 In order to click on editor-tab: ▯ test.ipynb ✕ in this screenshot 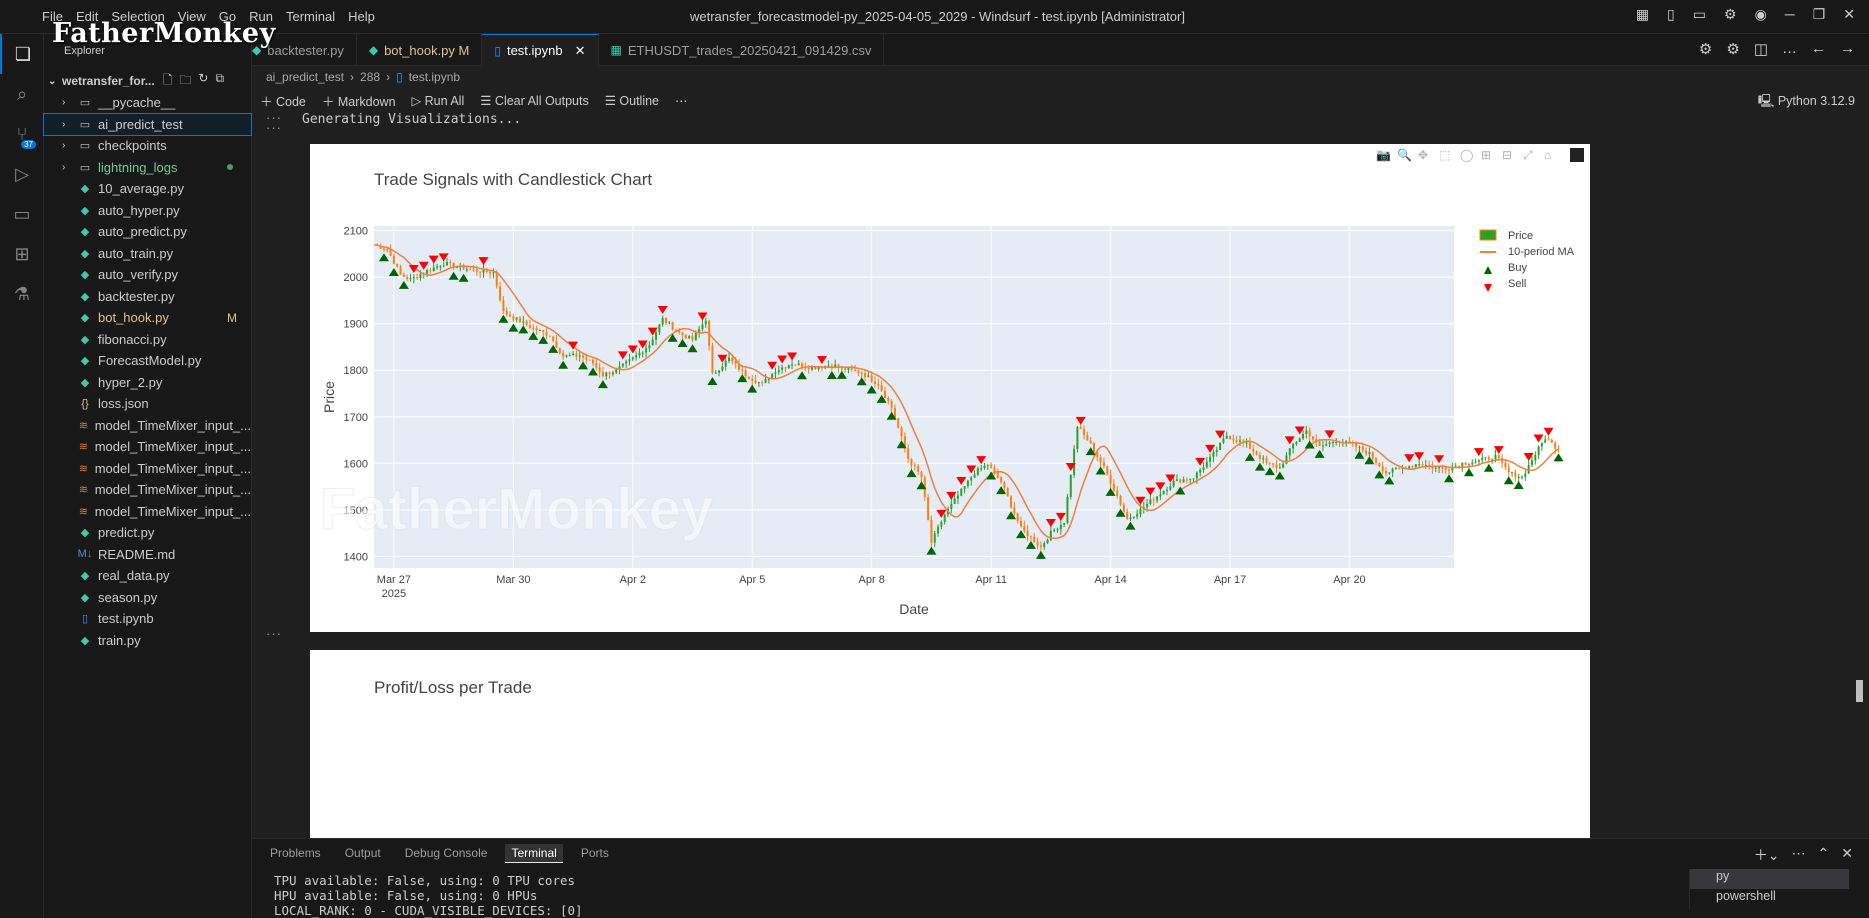, I will do `click(540, 50)`.